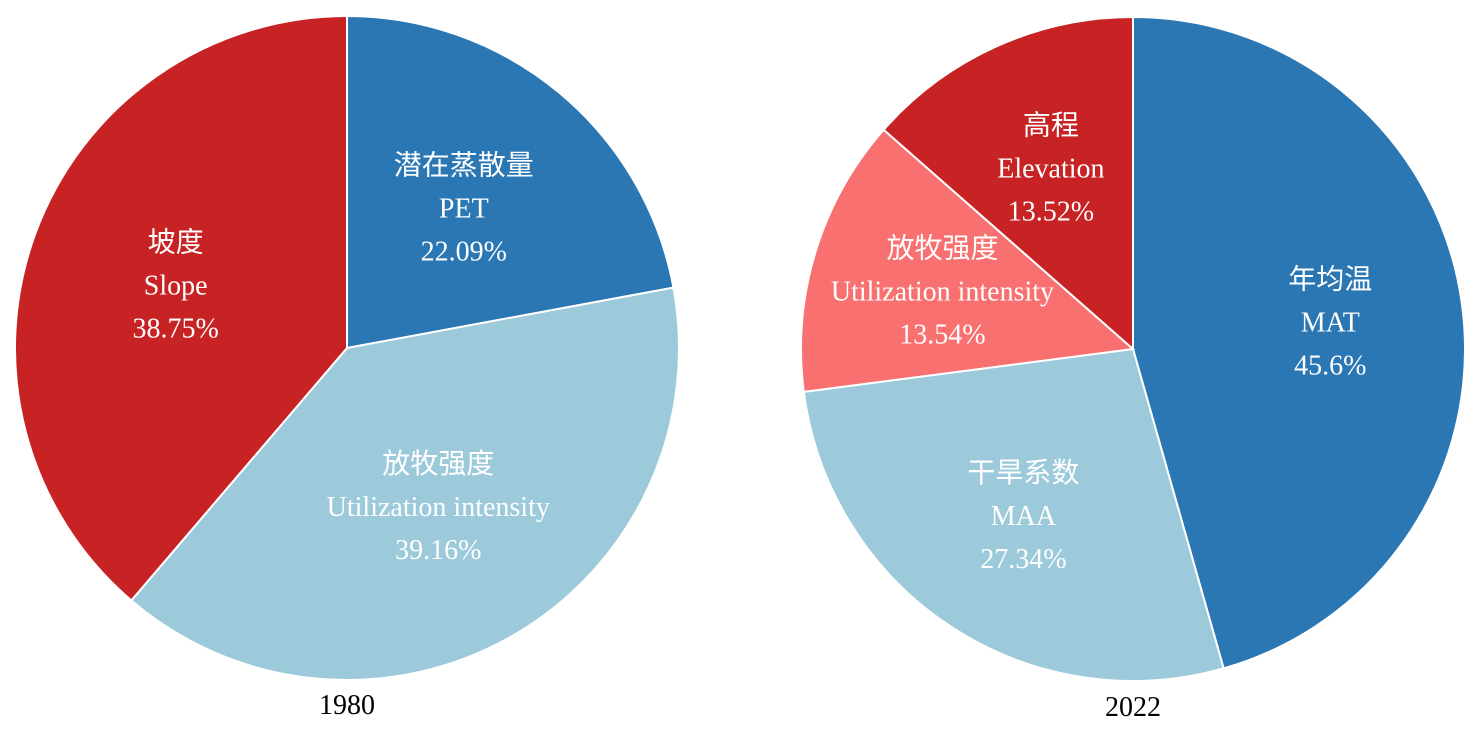 The width and height of the screenshot is (1481, 755). I want to click on slice-label-en: MAT, so click(1330, 322).